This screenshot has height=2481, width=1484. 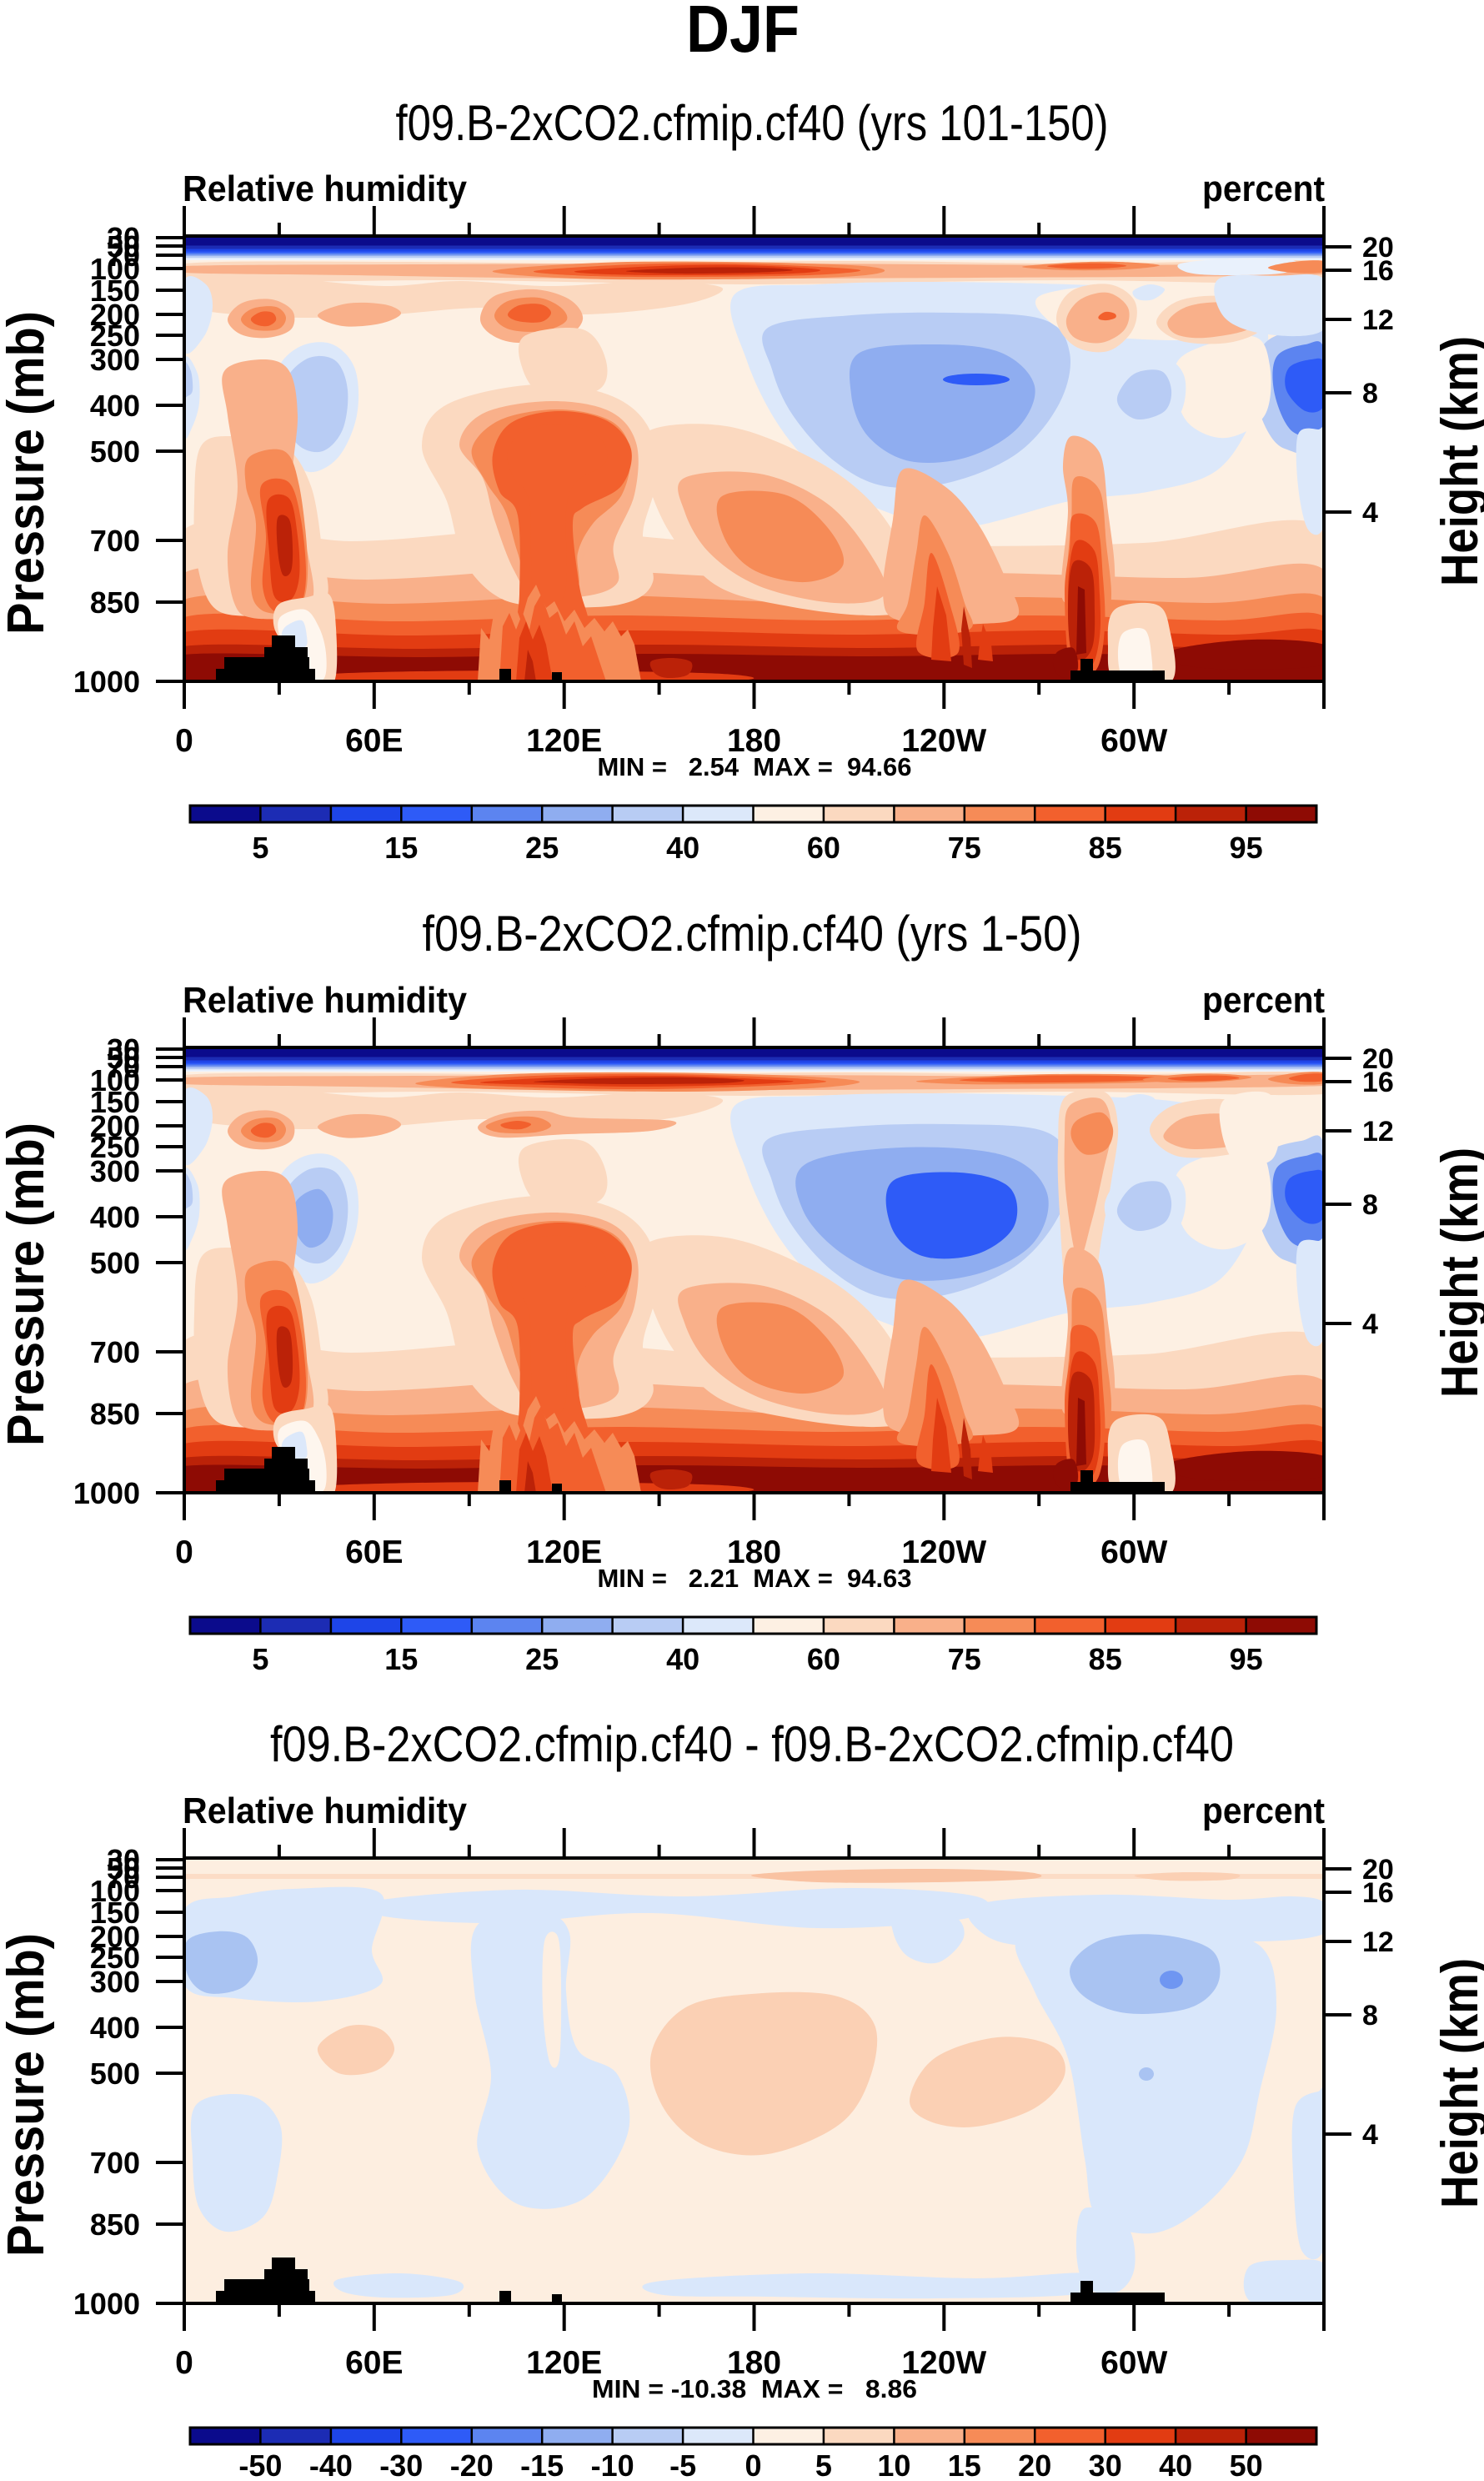 I want to click on svg-text: -40, so click(x=331, y=2464).